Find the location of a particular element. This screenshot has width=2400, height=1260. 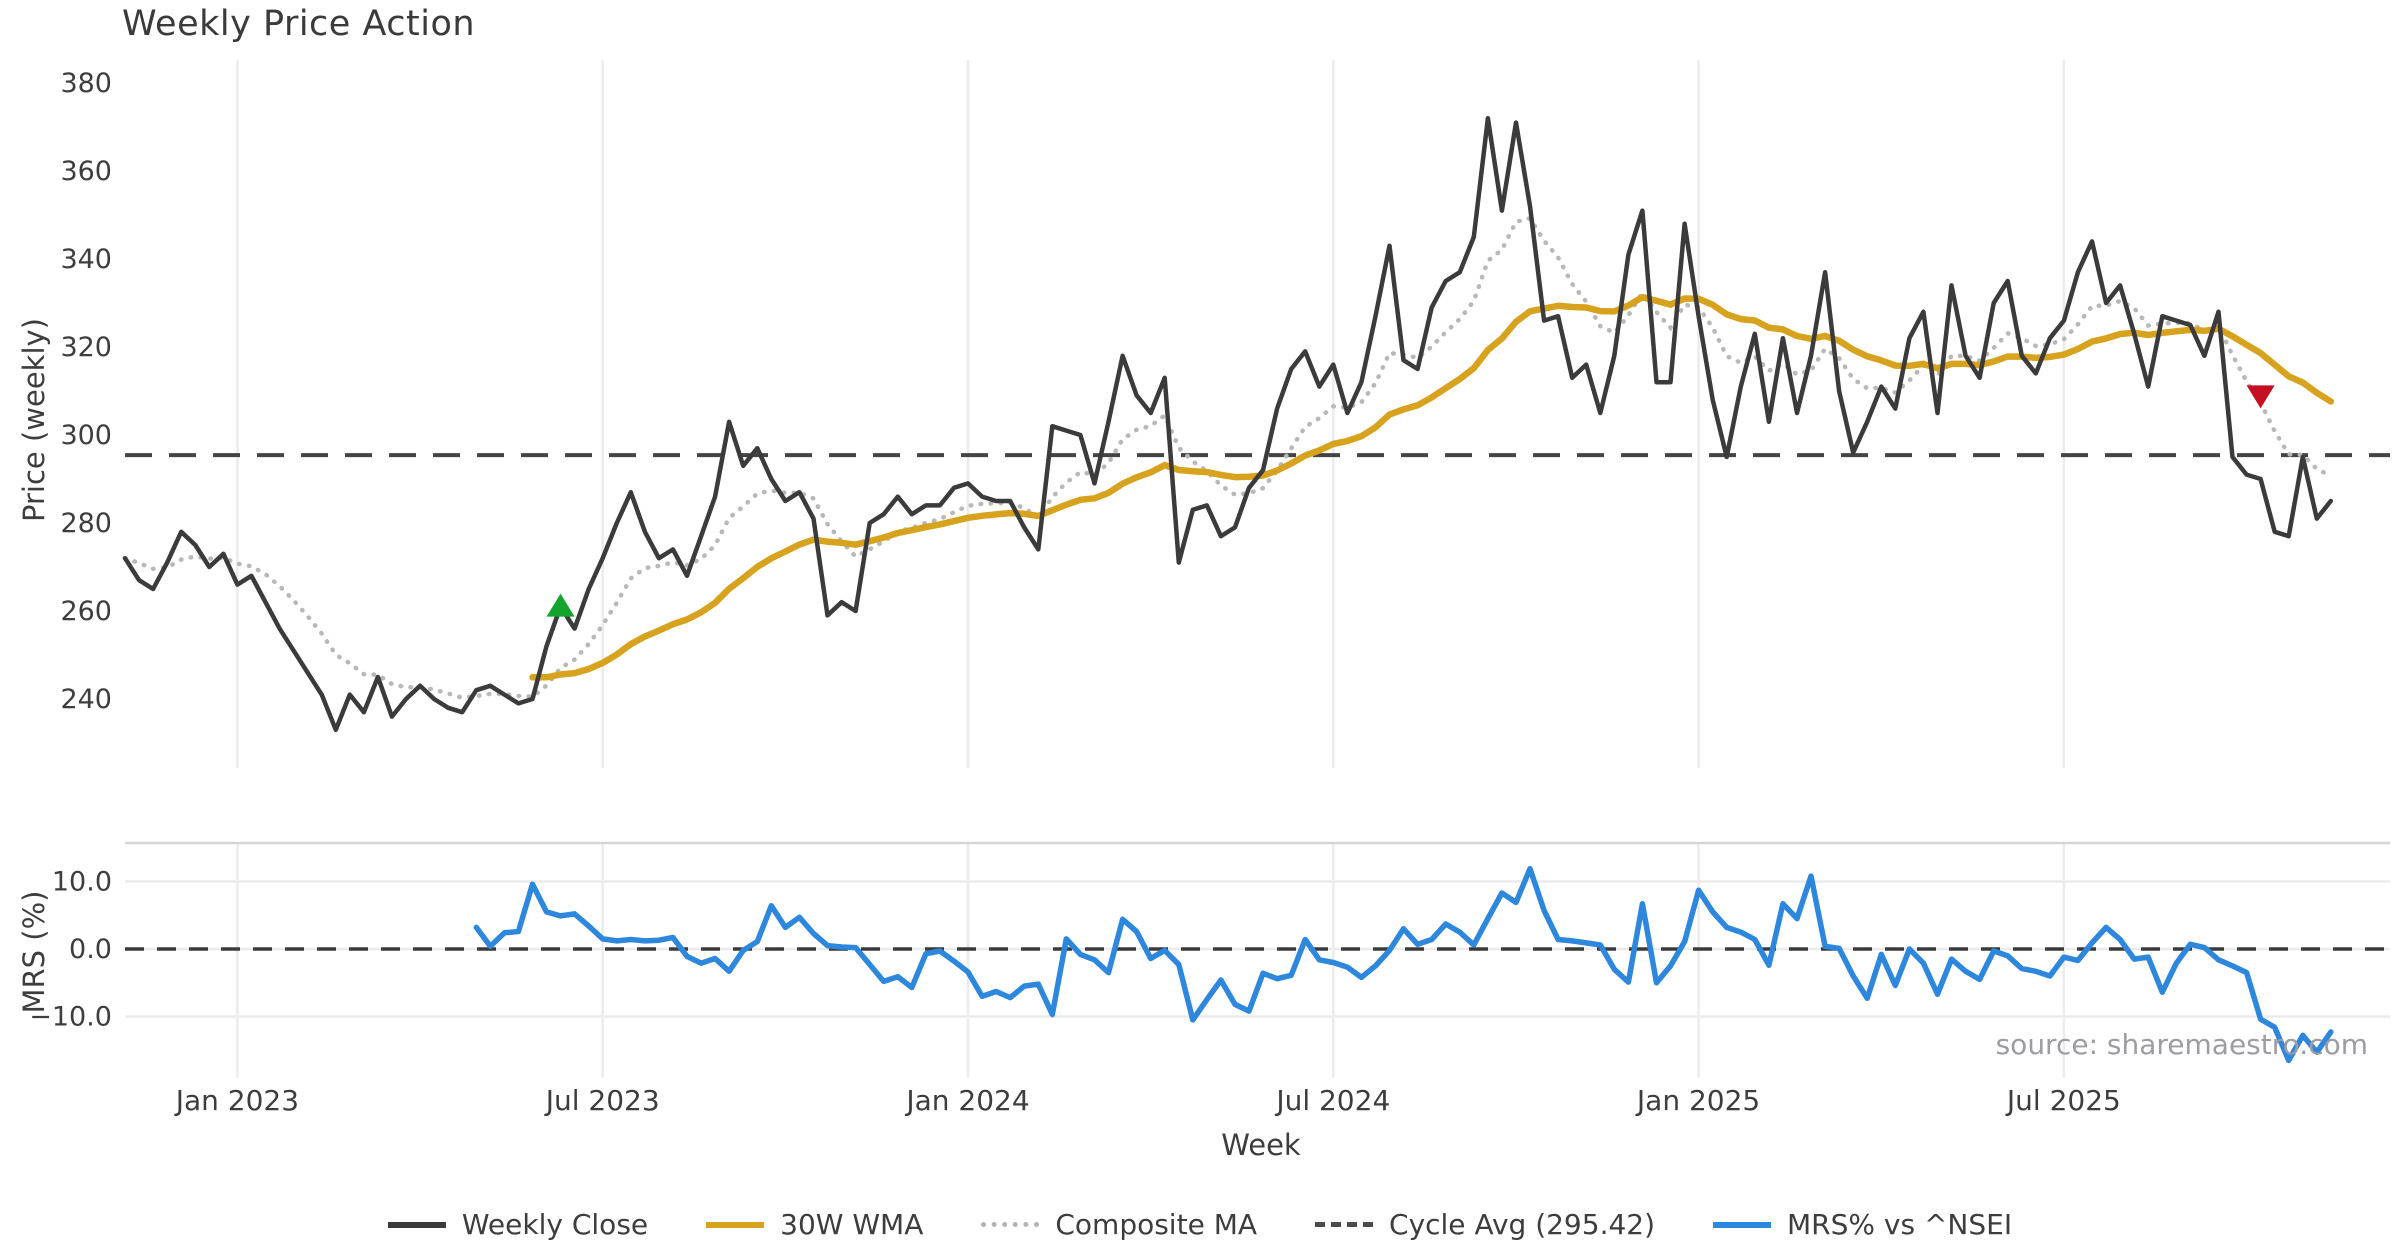

price-axis-label: Price (weekly) is located at coordinates (34, 420).